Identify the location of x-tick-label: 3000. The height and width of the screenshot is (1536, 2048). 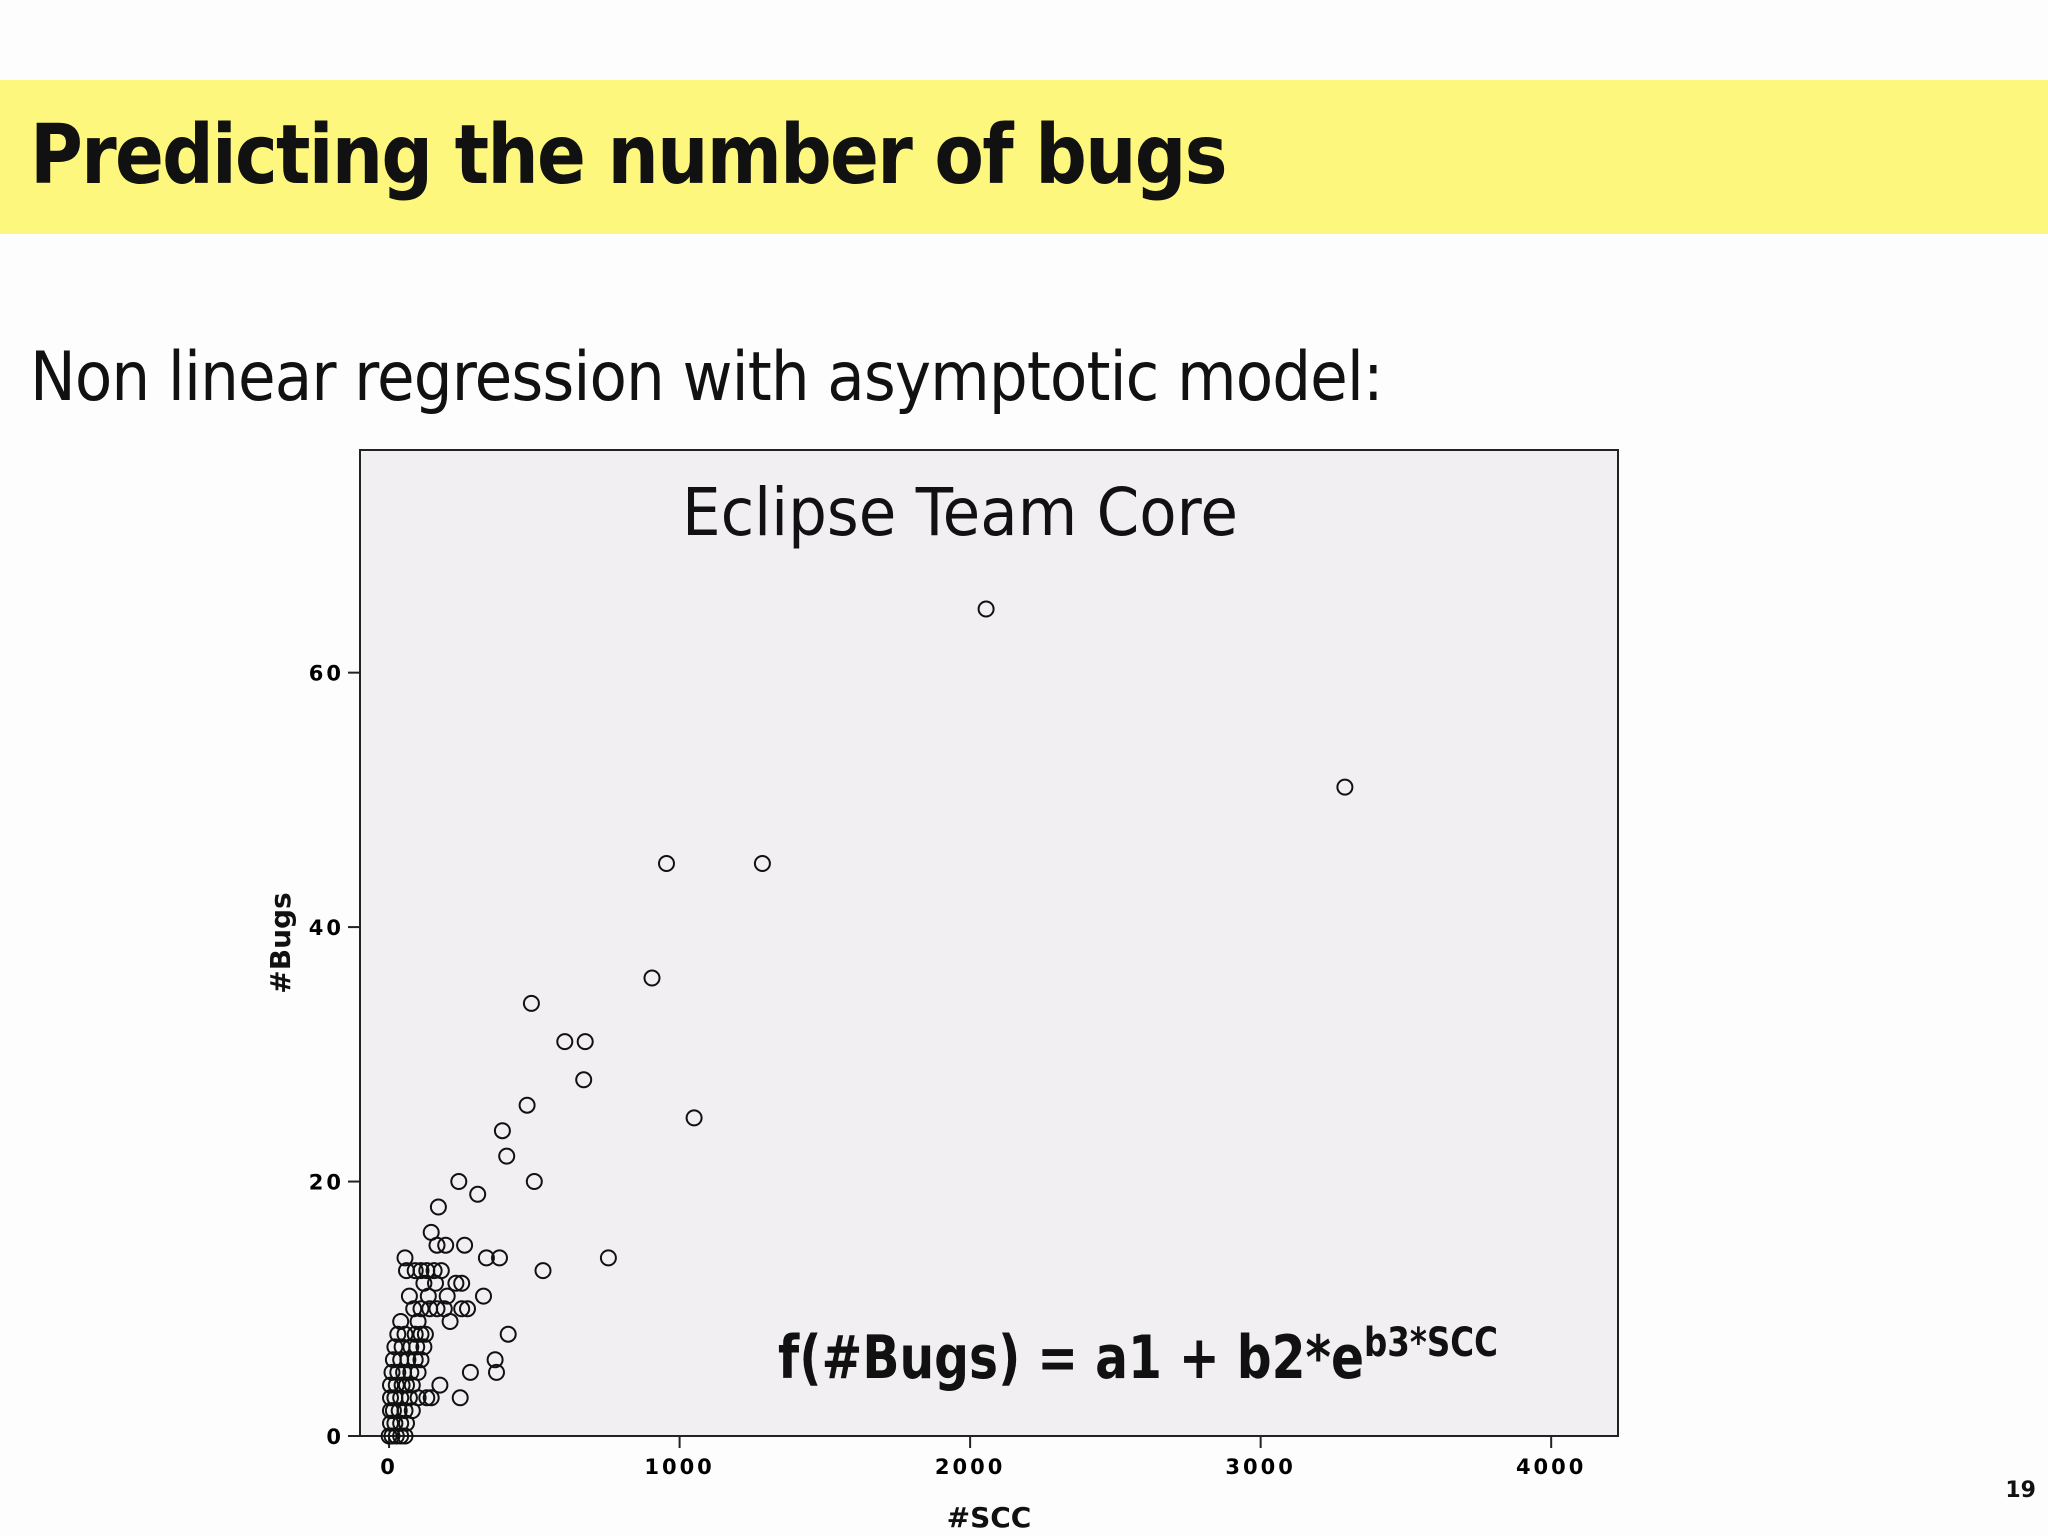
(1260, 1467).